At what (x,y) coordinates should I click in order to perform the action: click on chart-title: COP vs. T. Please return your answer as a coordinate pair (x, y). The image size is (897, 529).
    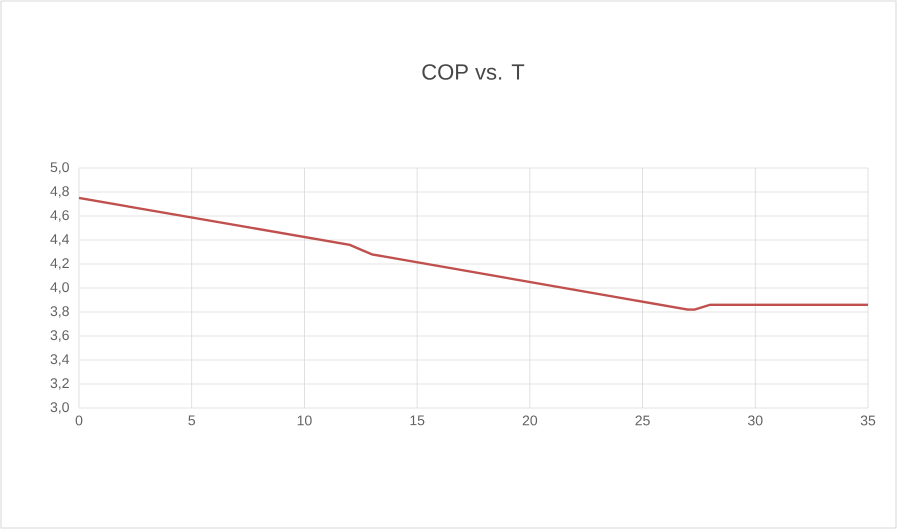
    Looking at the image, I should click on (473, 72).